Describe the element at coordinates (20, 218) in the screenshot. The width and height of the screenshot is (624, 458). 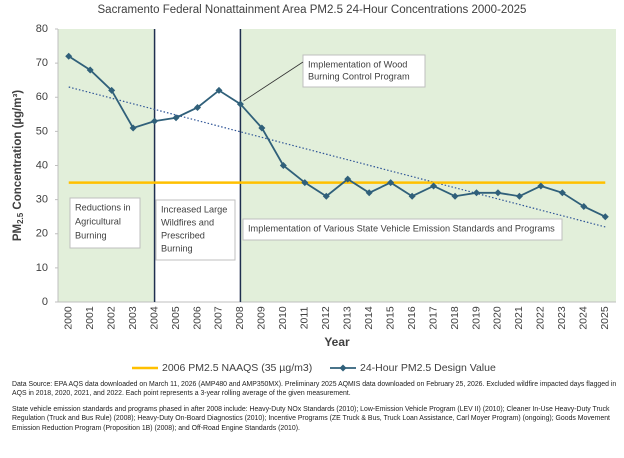
I see `y-axis-label-part: 2.5` at that location.